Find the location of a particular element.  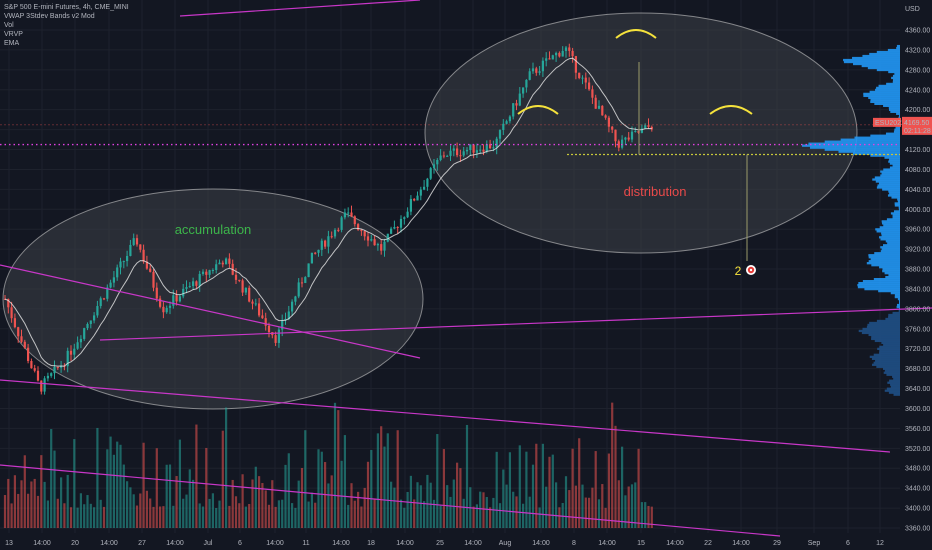

time-tick-label: 6 is located at coordinates (240, 543).